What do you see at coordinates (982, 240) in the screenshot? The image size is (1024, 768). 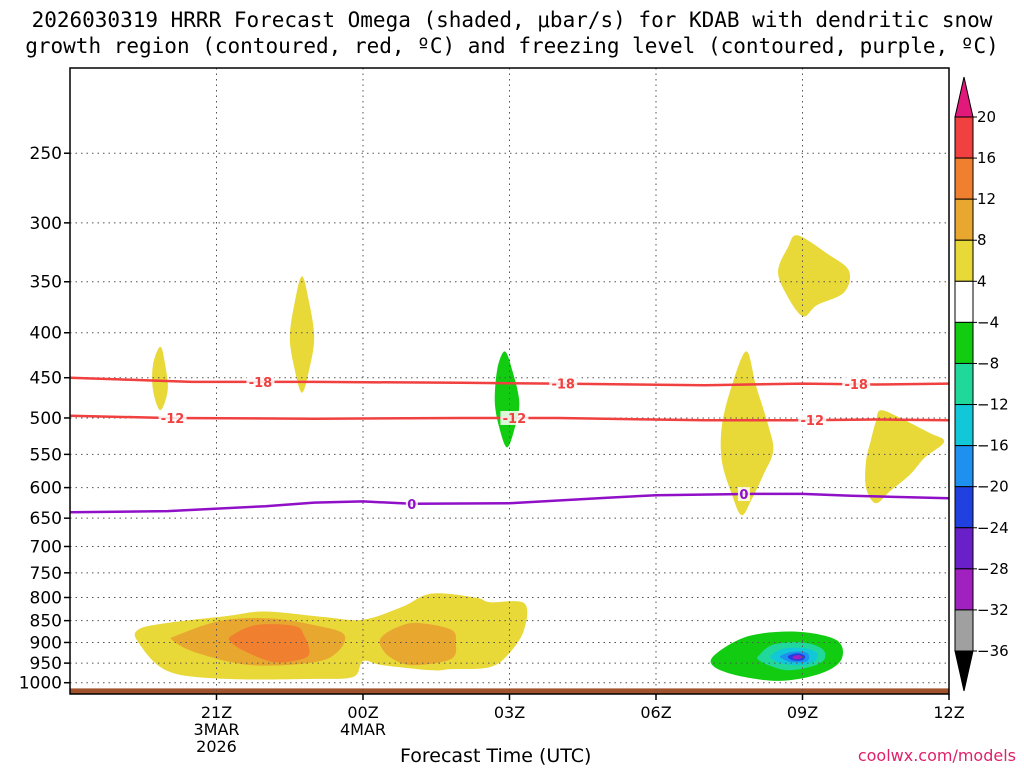 I see `colorbar-label-3: 8` at bounding box center [982, 240].